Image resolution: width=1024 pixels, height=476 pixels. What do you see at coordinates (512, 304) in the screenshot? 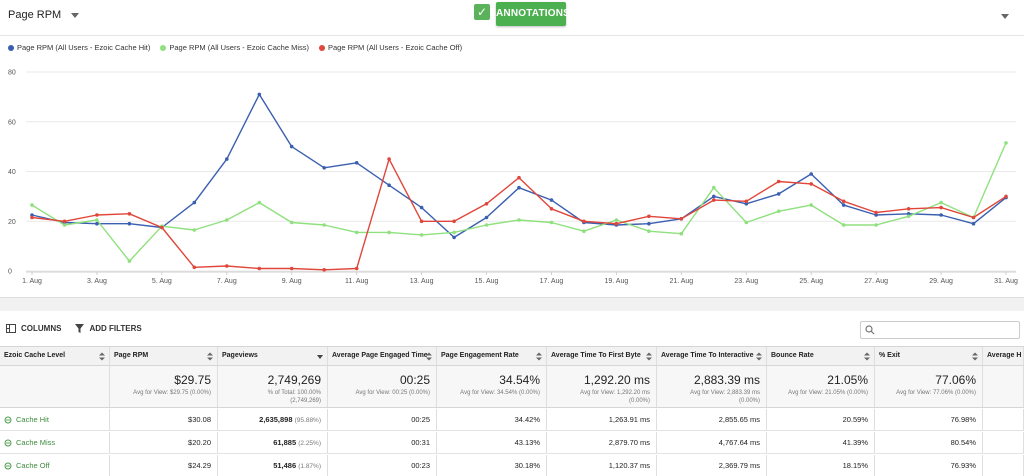
I see `chart-scrollbar-track` at bounding box center [512, 304].